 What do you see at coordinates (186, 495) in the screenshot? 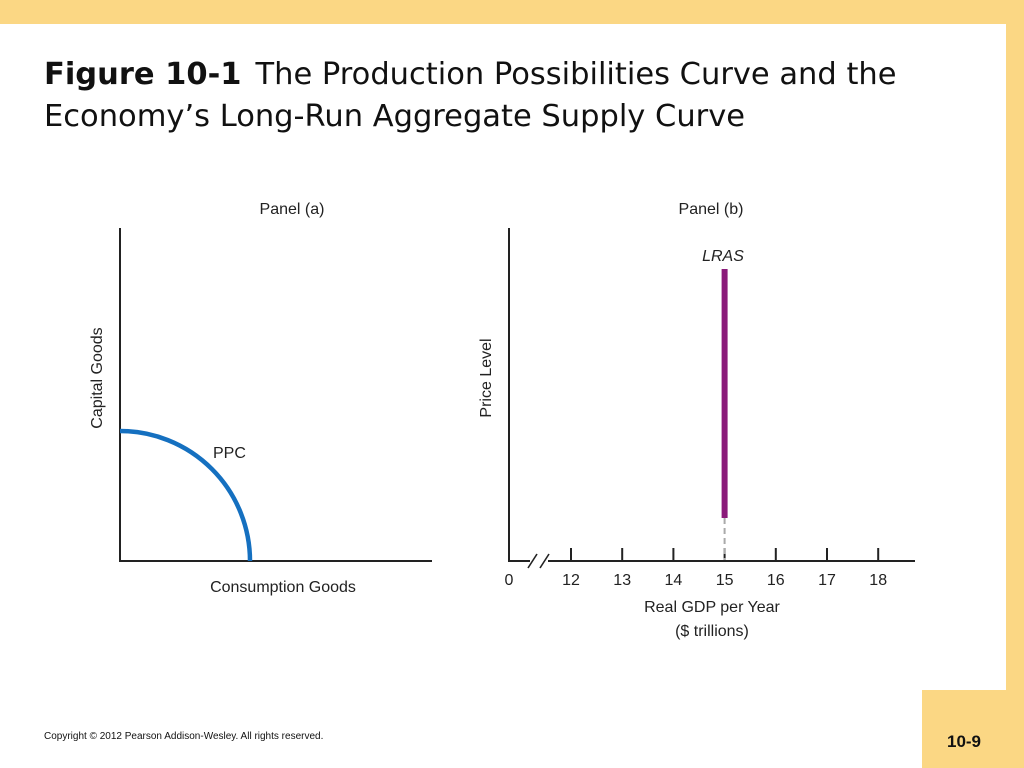
I see `ppc-curve` at bounding box center [186, 495].